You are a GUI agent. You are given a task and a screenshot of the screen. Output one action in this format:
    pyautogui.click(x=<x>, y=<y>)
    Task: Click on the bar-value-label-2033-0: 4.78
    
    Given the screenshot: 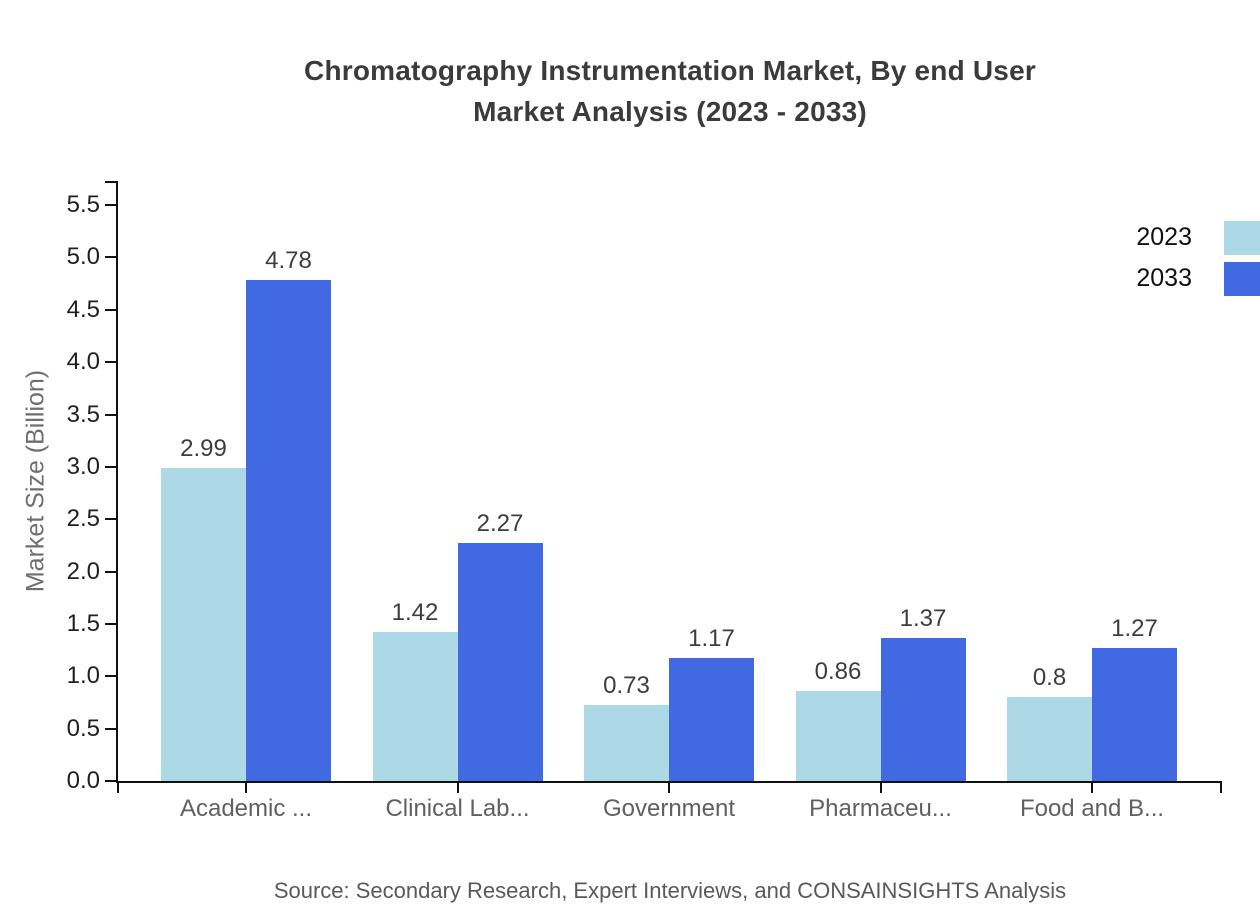 What is the action you would take?
    pyautogui.click(x=288, y=261)
    